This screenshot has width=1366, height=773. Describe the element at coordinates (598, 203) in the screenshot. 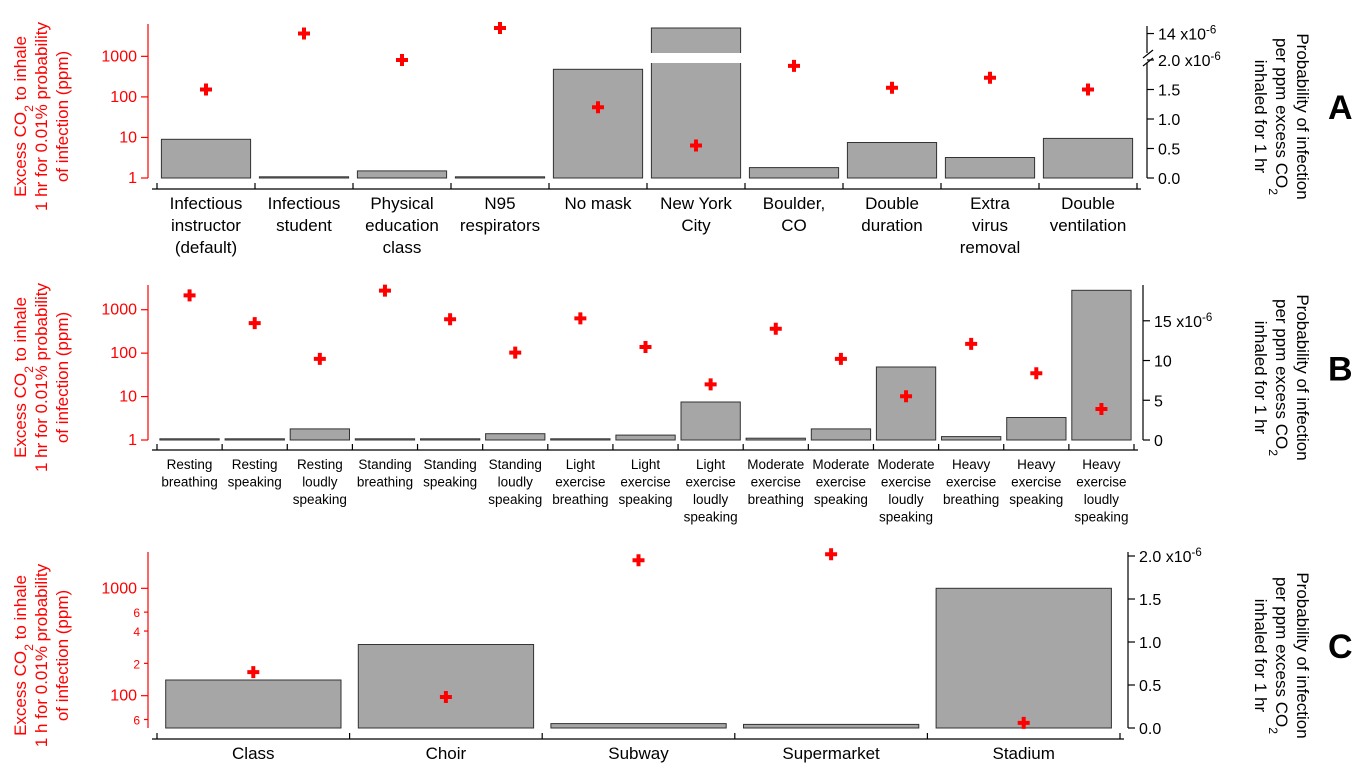

I see `x-tick-label: No mask` at that location.